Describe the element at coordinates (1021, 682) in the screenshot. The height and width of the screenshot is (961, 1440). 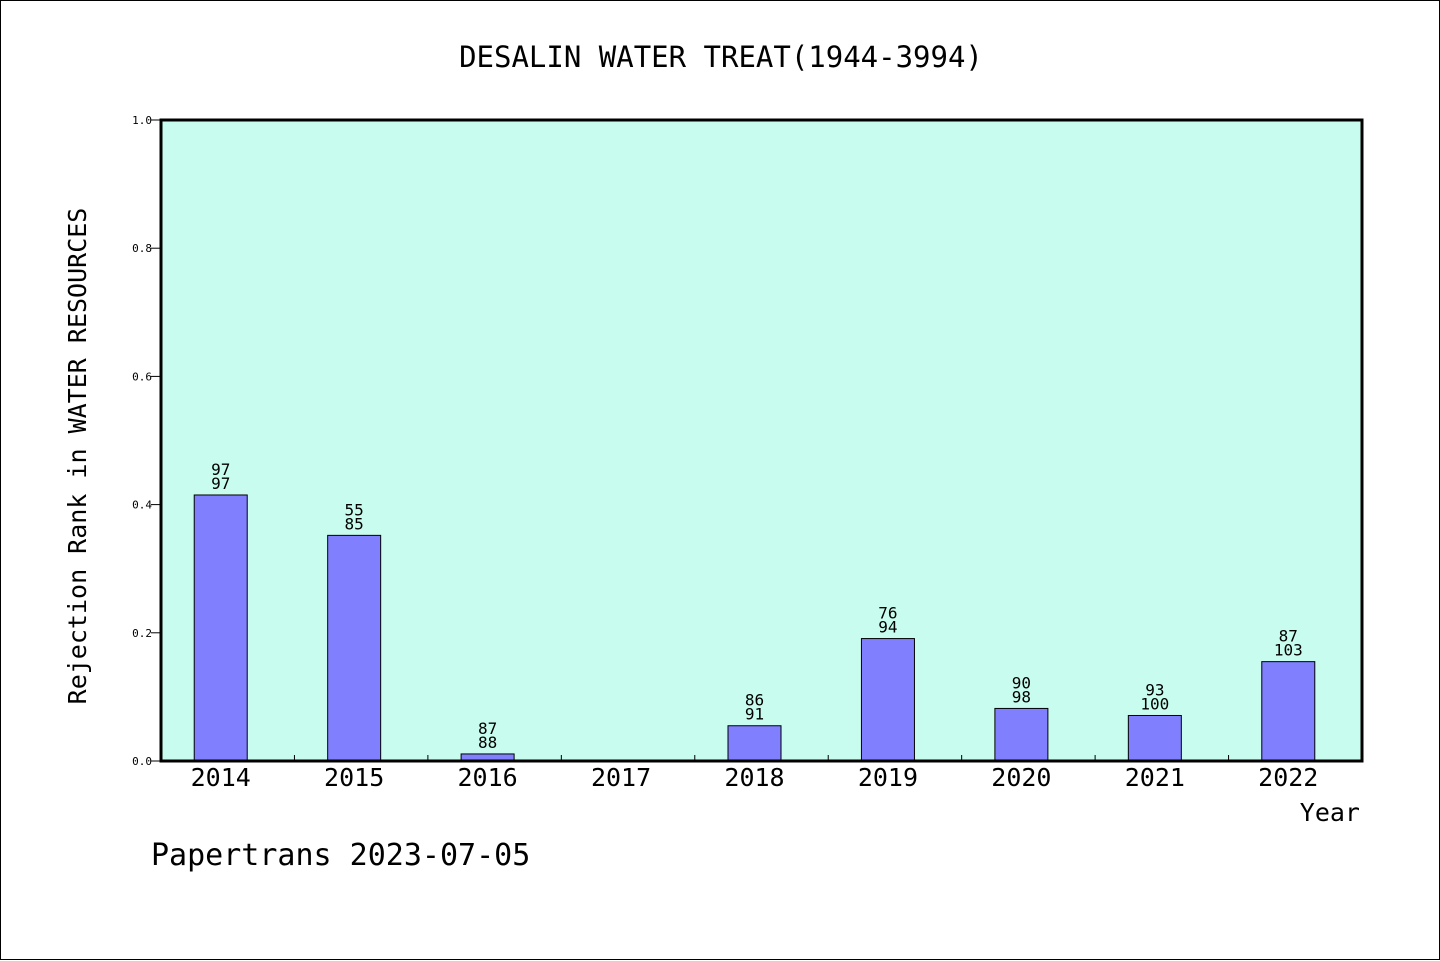
I see `bar-label-top: 90` at that location.